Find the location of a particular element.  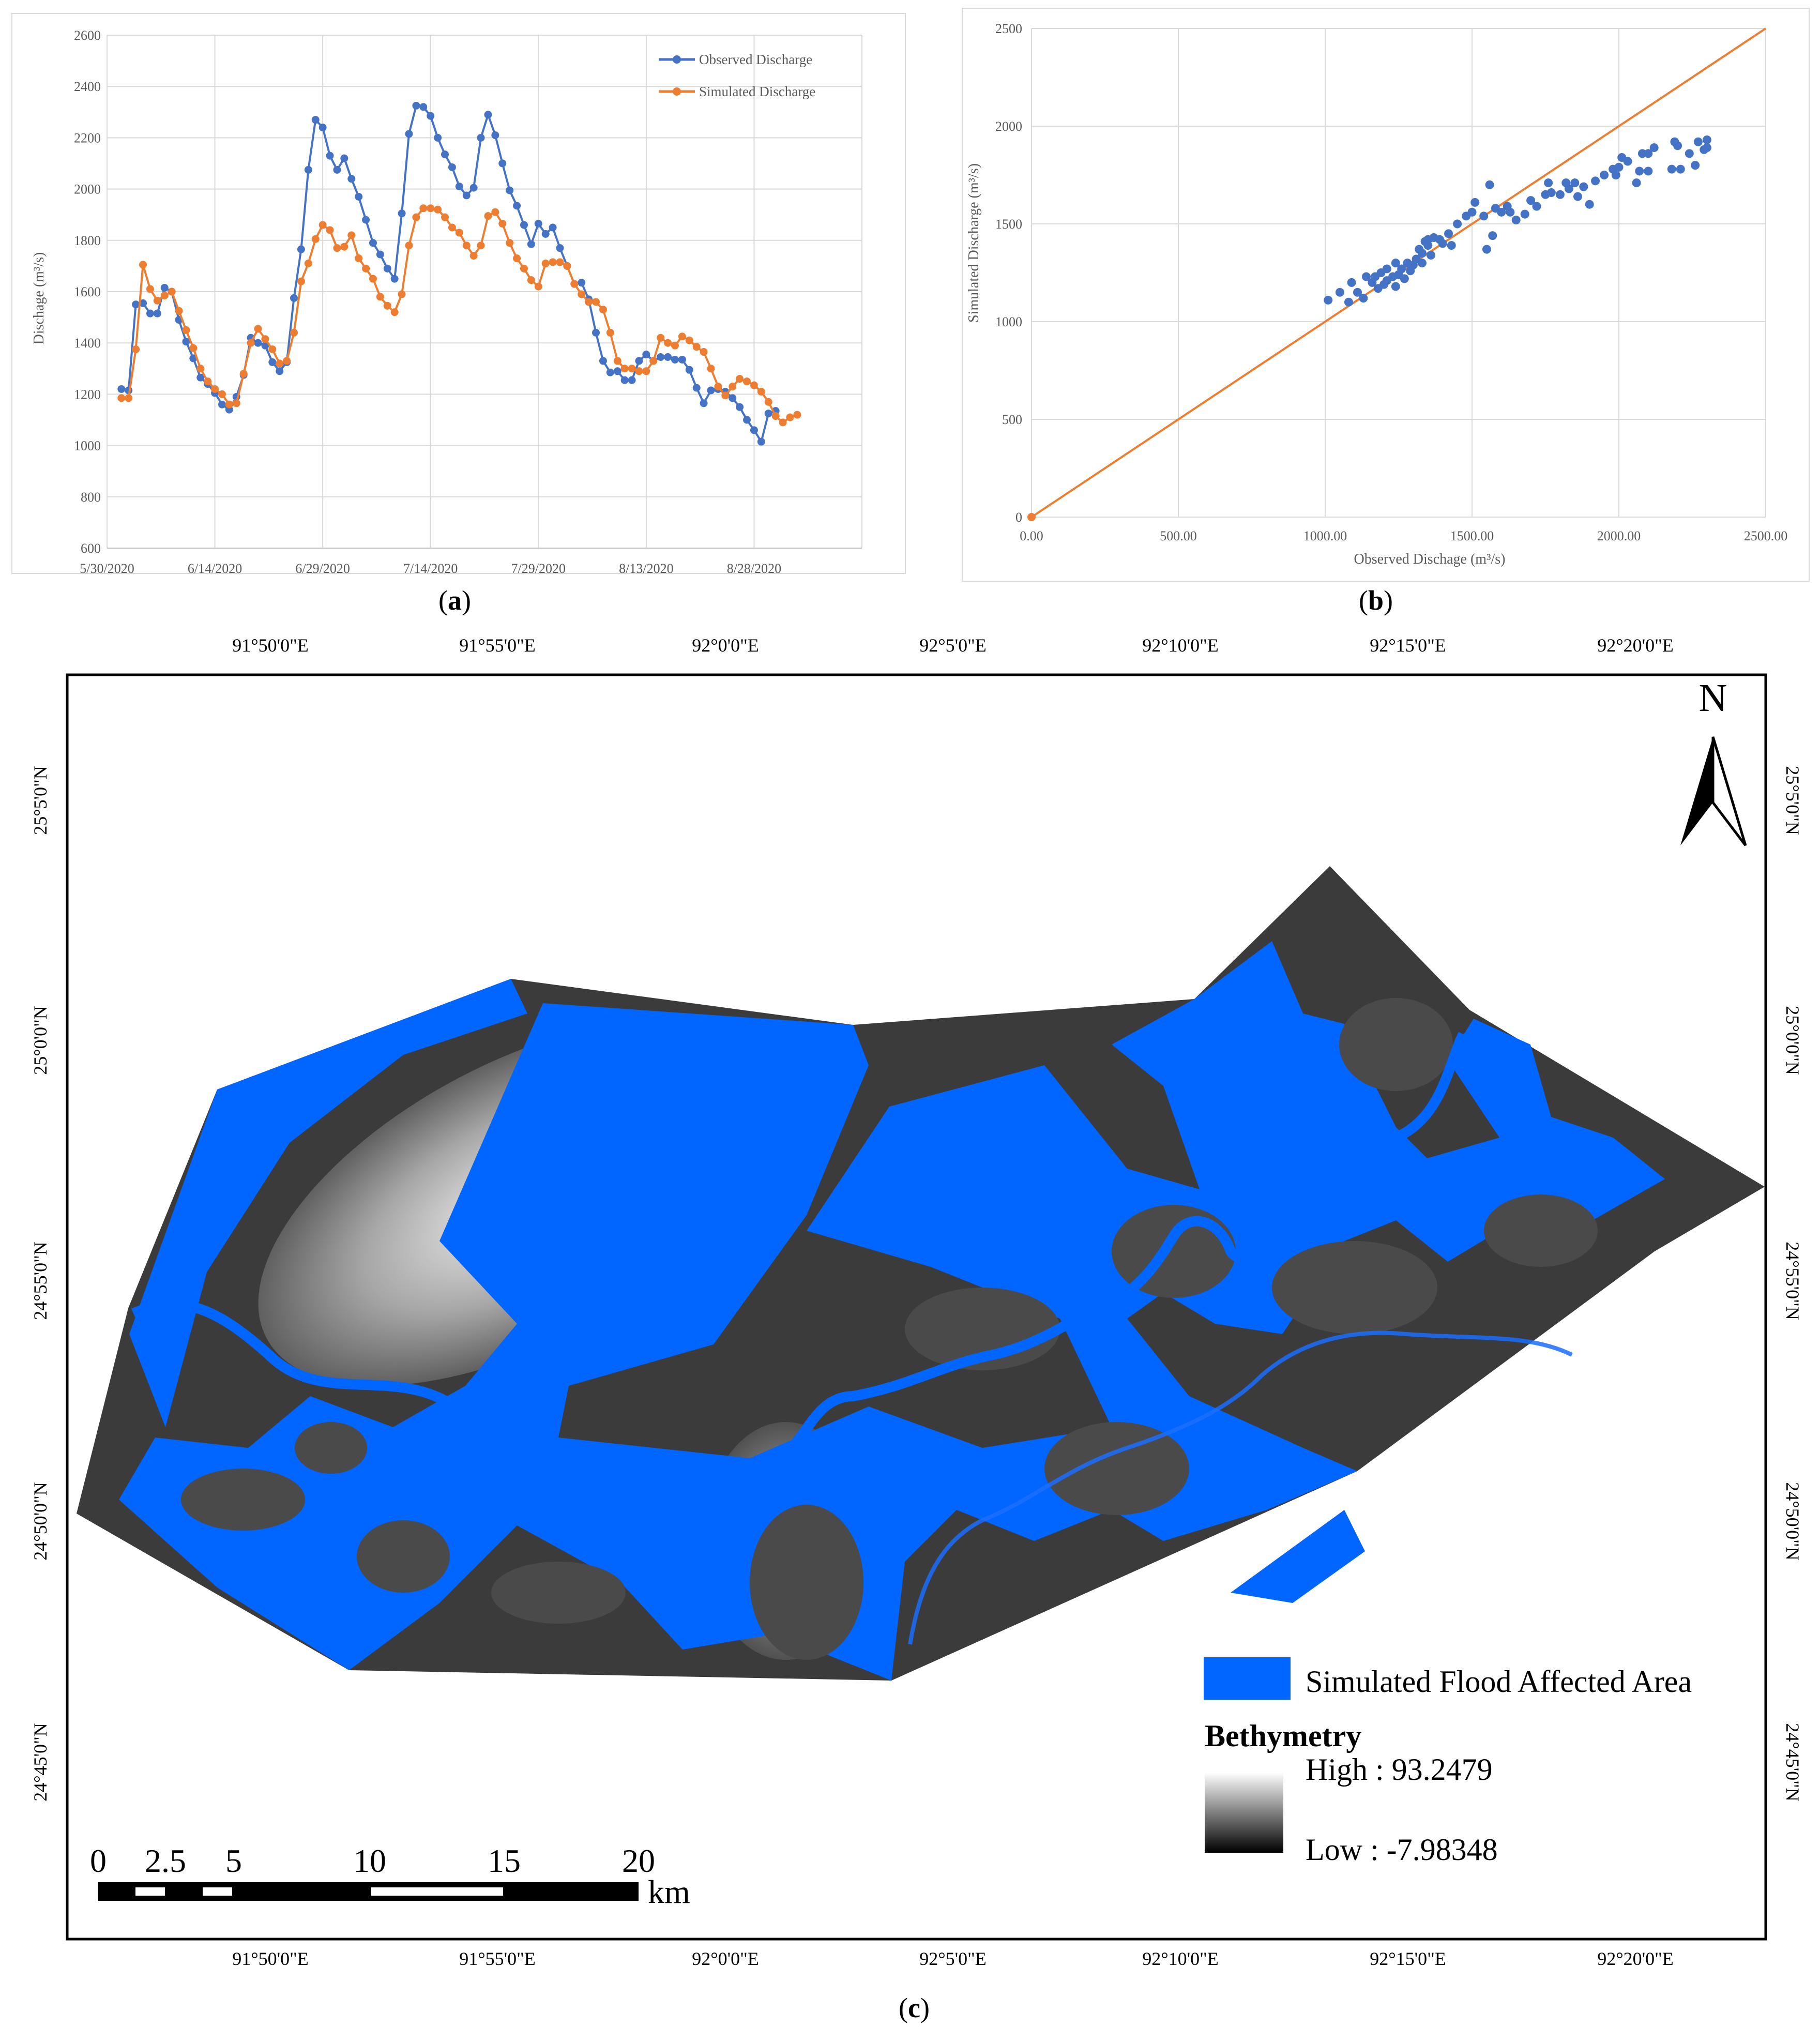

chart-a-ytick: 1800 is located at coordinates (87, 240).